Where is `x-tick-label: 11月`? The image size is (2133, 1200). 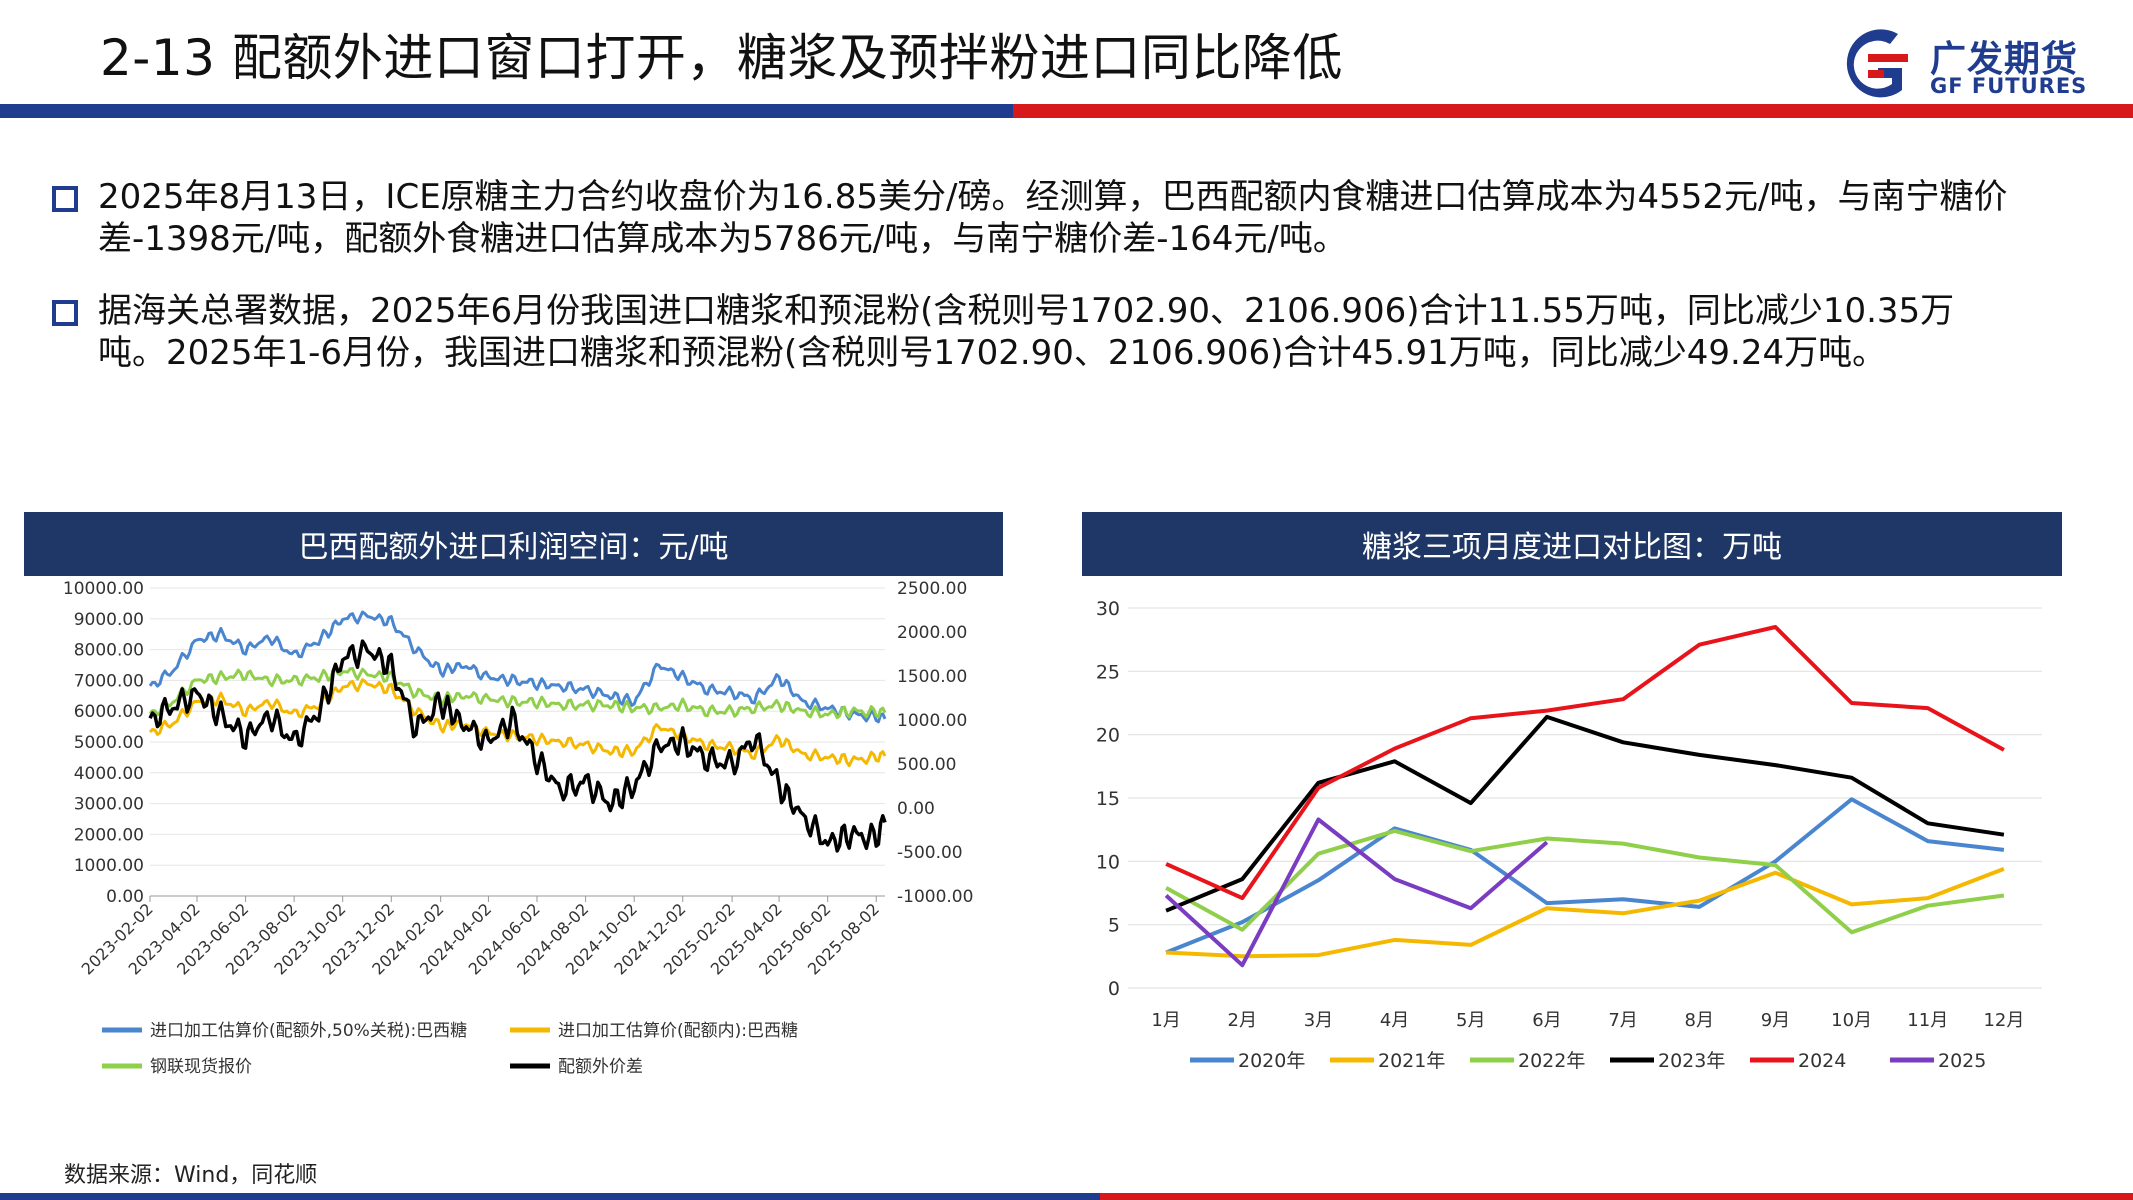
x-tick-label: 11月 is located at coordinates (1927, 1020).